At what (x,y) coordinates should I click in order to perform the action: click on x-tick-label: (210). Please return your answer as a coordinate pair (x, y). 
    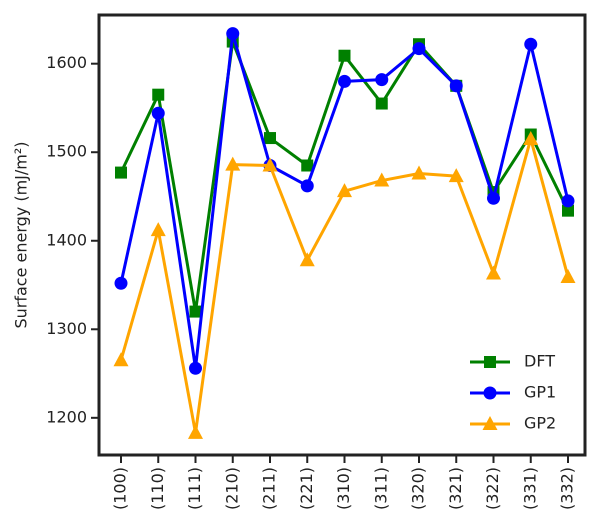
    Looking at the image, I should click on (231, 488).